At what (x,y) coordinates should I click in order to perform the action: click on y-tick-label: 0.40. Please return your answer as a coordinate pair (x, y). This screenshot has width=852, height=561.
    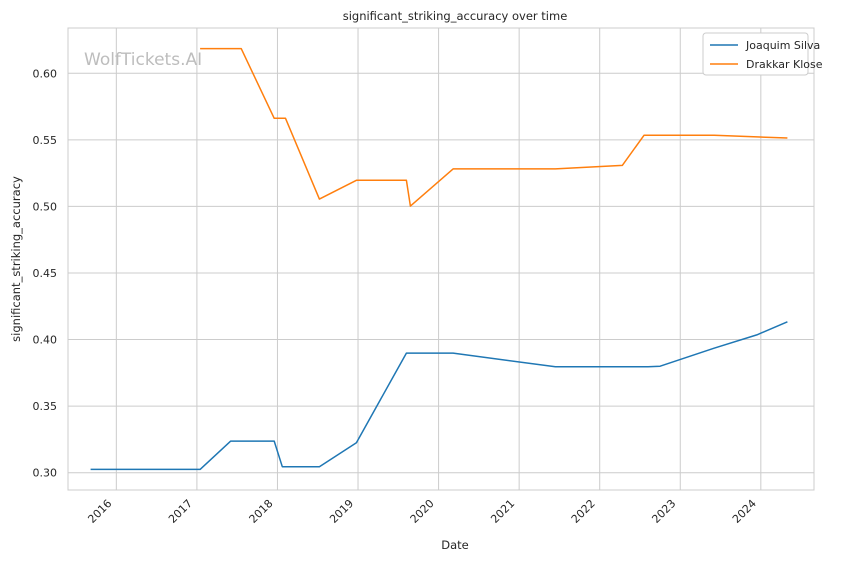
    Looking at the image, I should click on (45, 340).